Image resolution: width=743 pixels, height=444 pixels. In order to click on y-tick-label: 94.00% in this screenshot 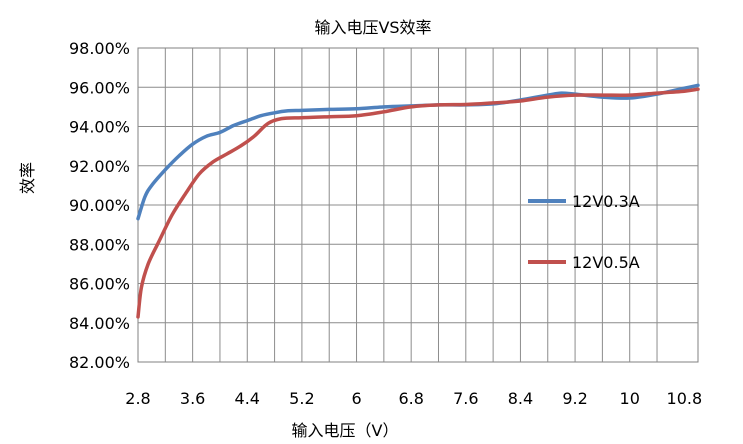, I will do `click(99, 127)`.